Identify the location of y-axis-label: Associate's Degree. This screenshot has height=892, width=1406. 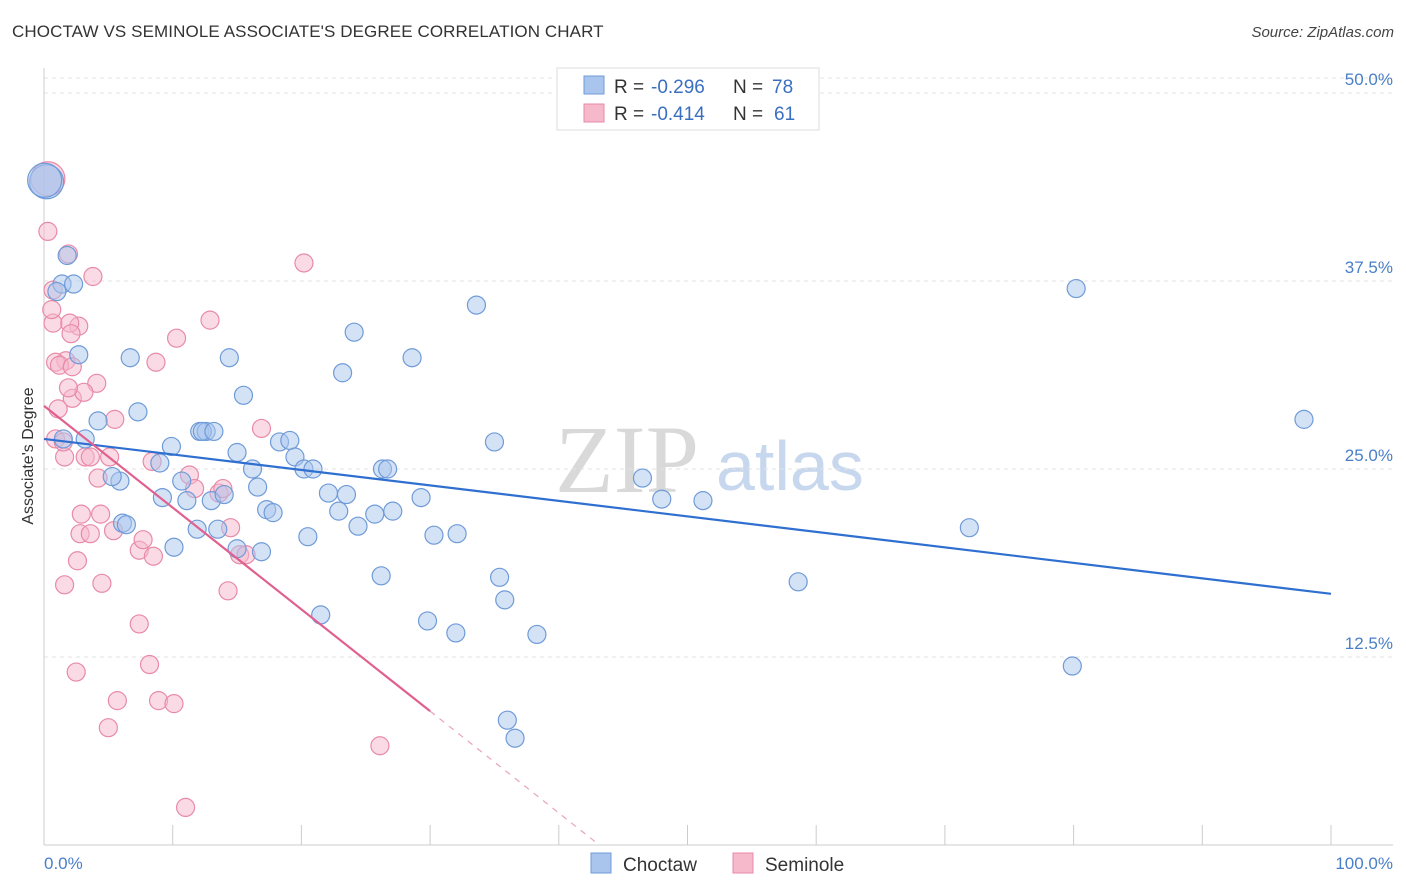
(28, 455).